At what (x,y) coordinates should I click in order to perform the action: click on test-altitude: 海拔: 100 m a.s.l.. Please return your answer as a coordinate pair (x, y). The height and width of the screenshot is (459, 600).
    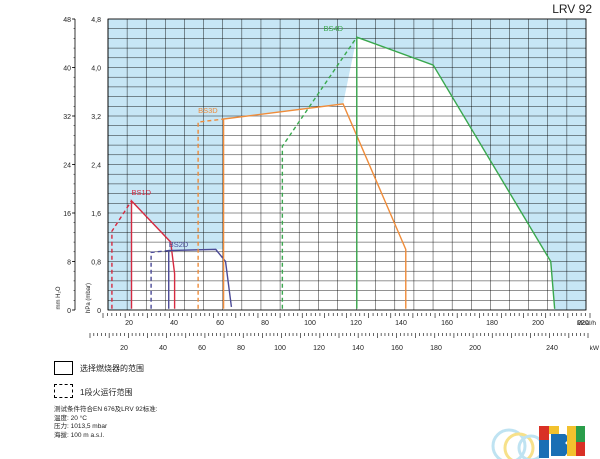
    Looking at the image, I should click on (79, 435).